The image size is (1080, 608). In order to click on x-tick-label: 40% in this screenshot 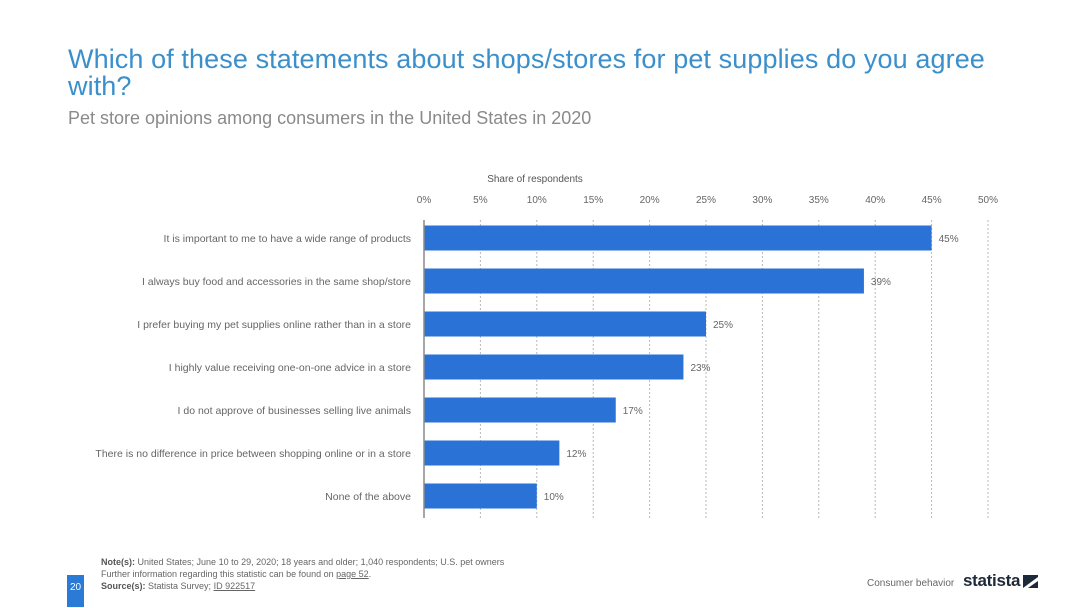, I will do `click(875, 200)`.